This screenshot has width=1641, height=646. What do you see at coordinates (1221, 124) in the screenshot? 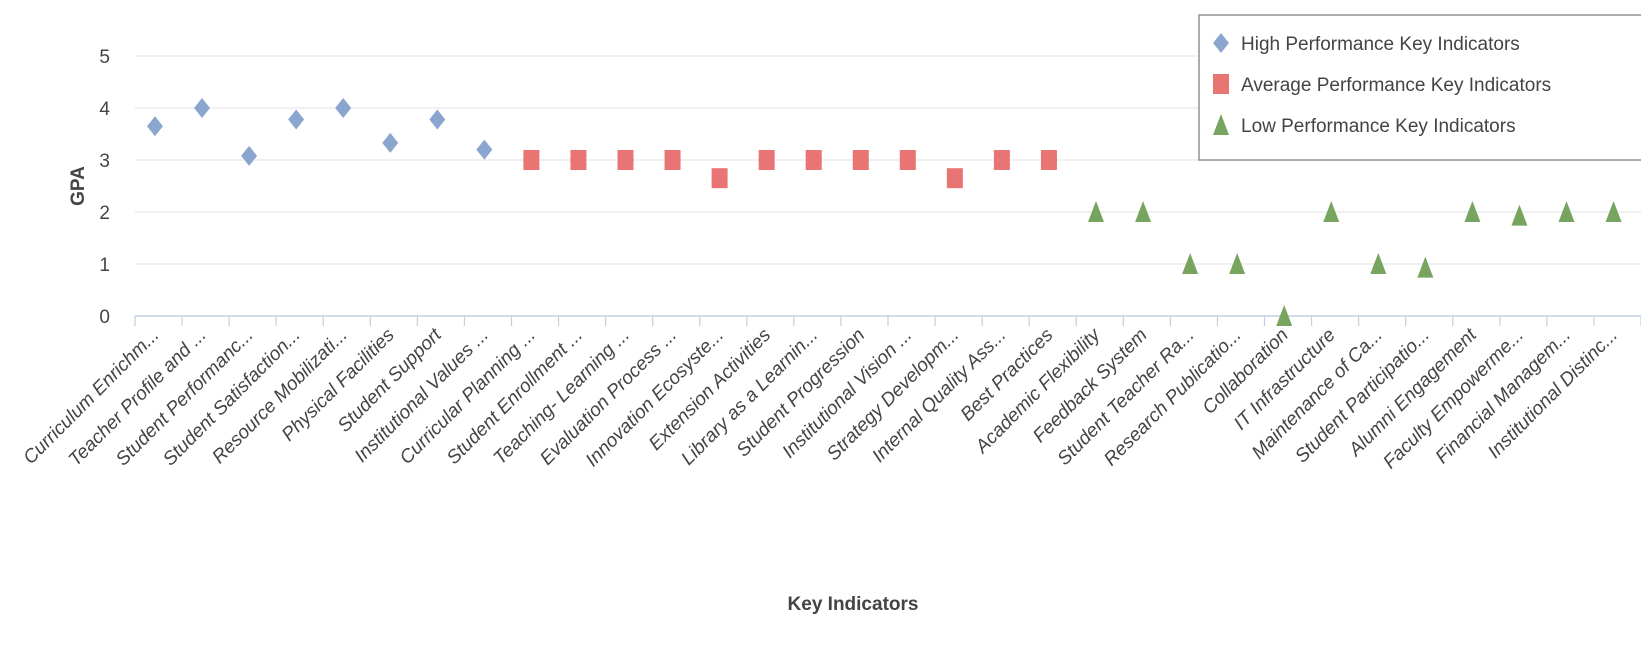
I see `legend-marker-triangle` at bounding box center [1221, 124].